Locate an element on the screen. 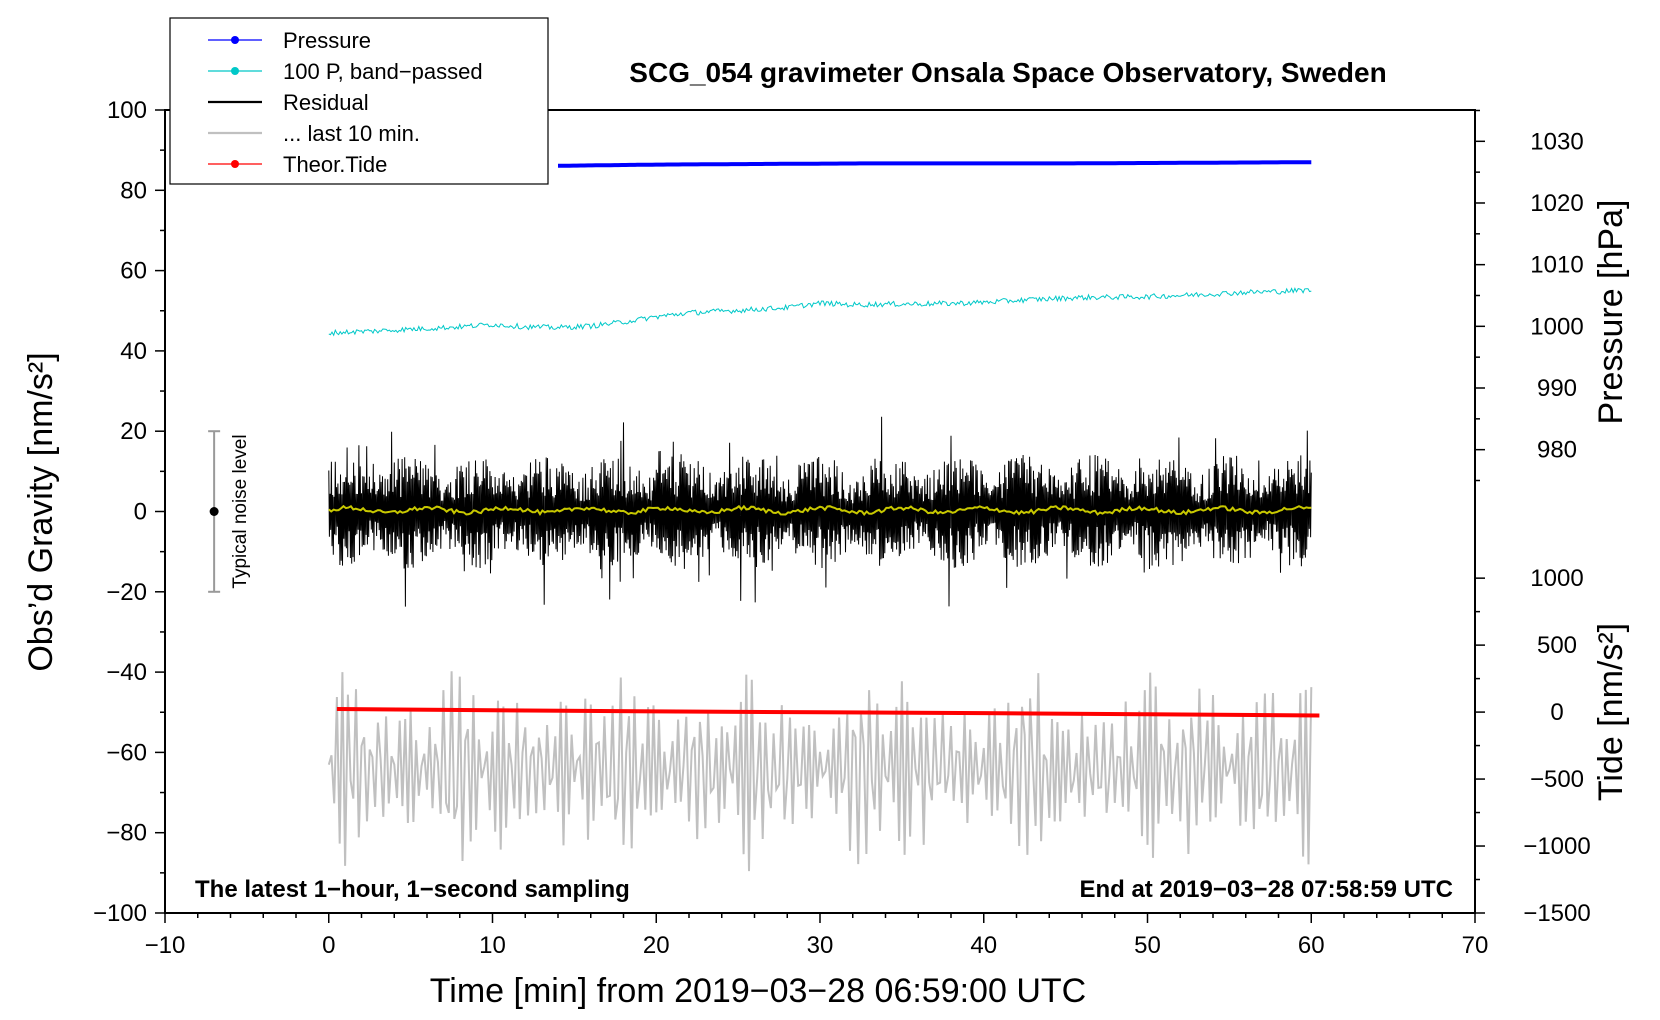 The image size is (1660, 1020). y-tick-label: 60 is located at coordinates (133, 271).